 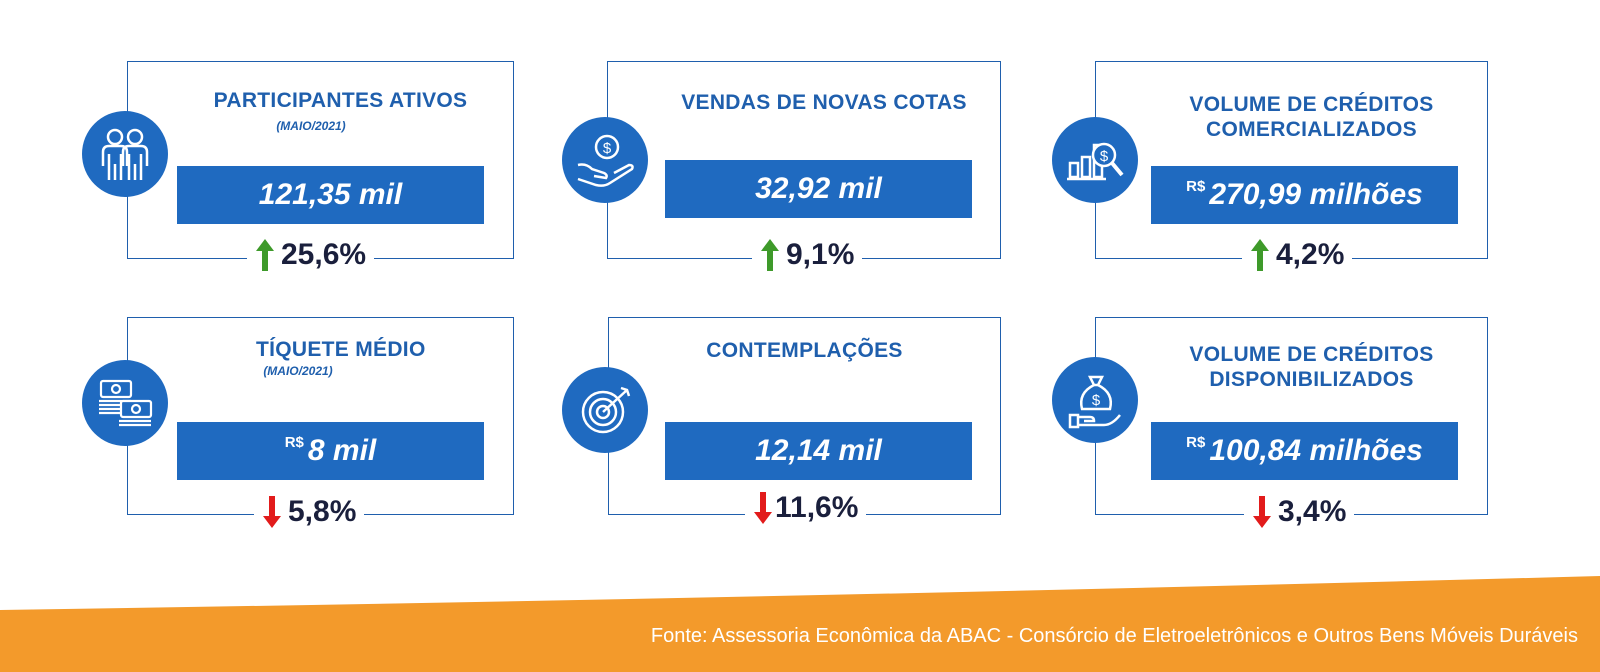 I want to click on card-title: VENDAS DE NOVAS COTAS, so click(x=824, y=102).